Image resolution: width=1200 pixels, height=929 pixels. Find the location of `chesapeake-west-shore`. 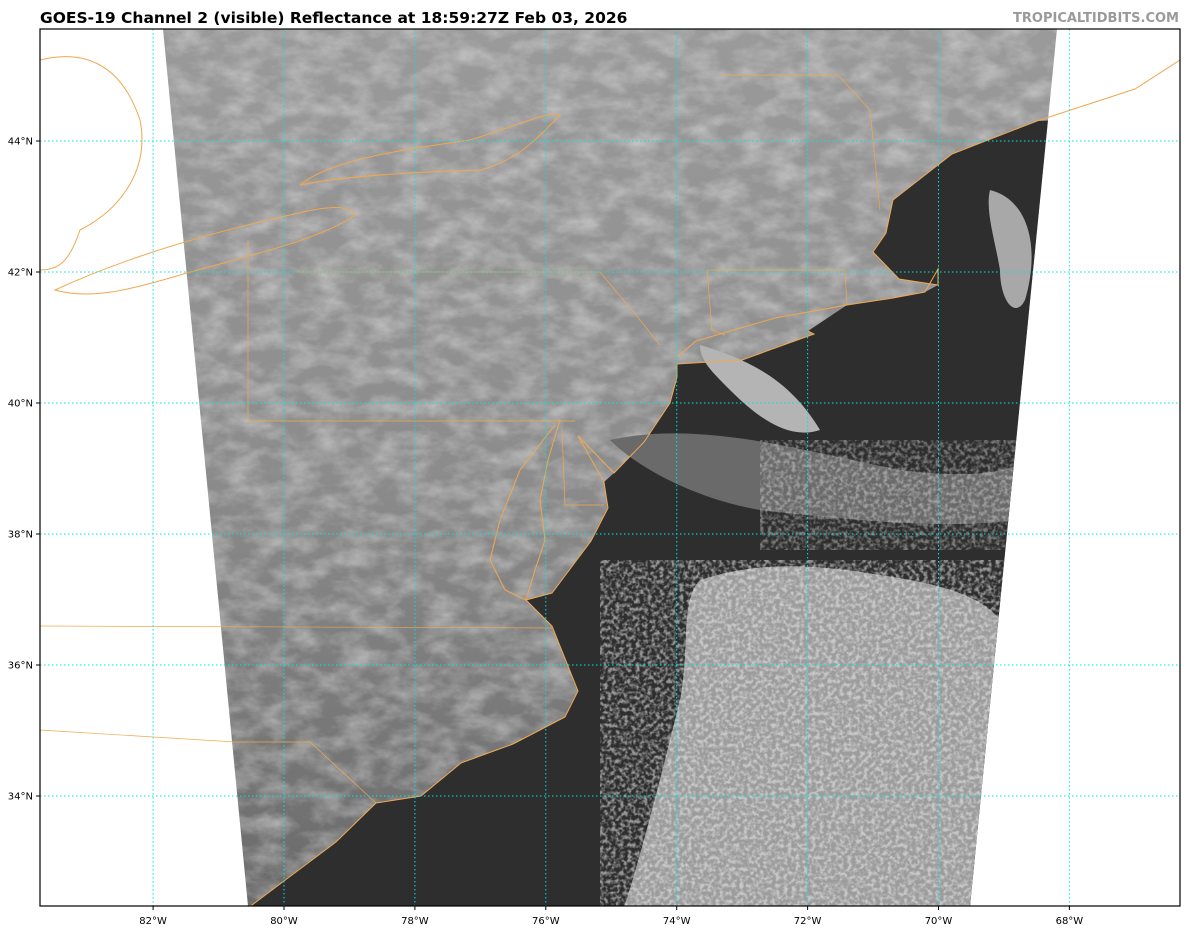

chesapeake-west-shore is located at coordinates (522, 512).